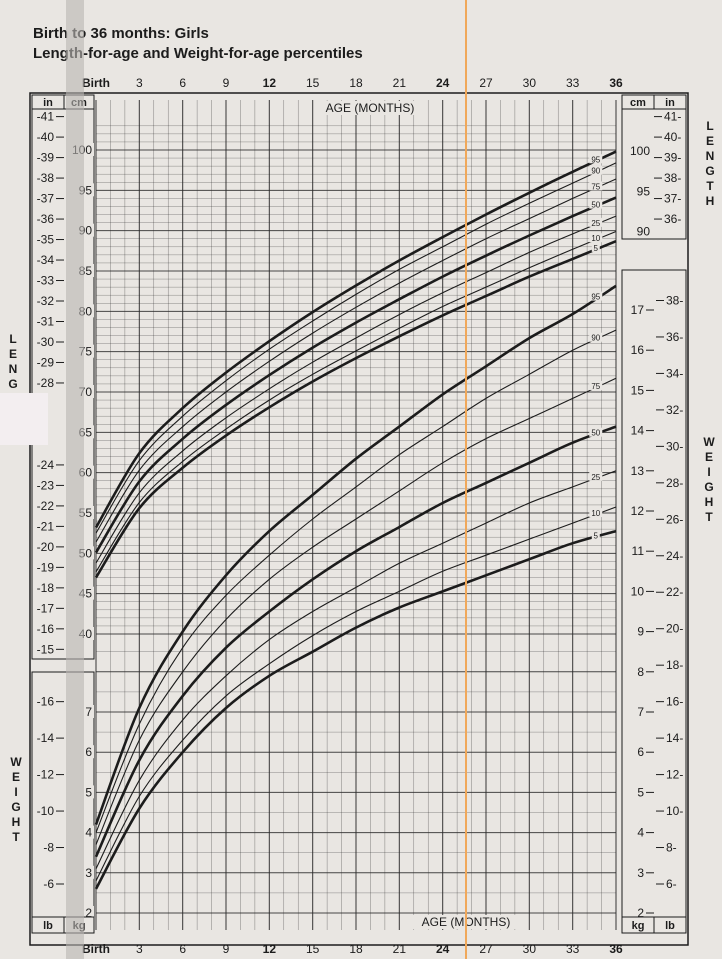  Describe the element at coordinates (708, 487) in the screenshot. I see `right-weight-label-letter: G` at that location.